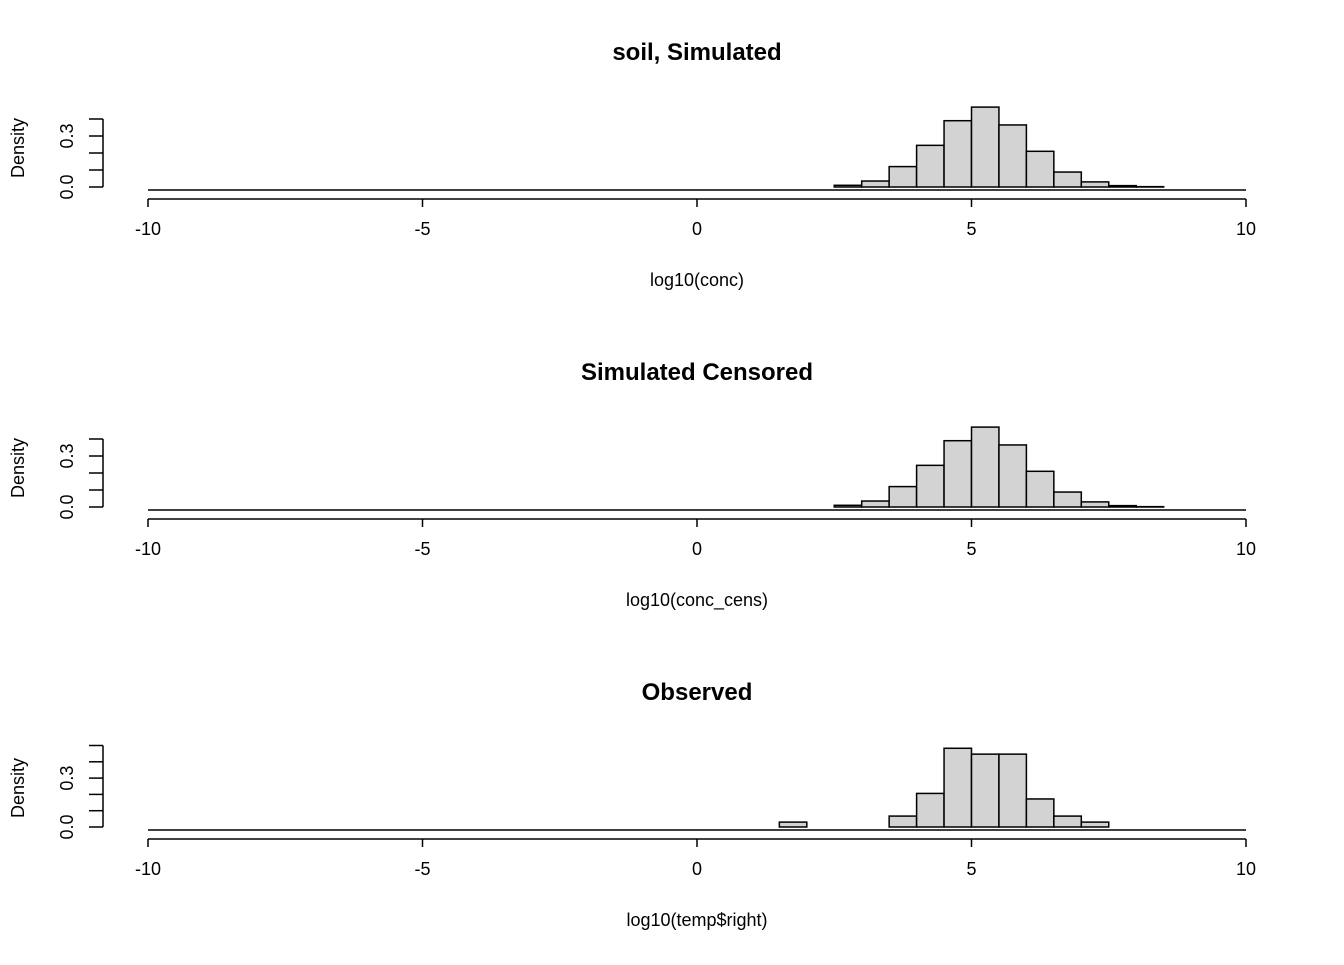  I want to click on panel-title: soil, Simulated, so click(696, 52).